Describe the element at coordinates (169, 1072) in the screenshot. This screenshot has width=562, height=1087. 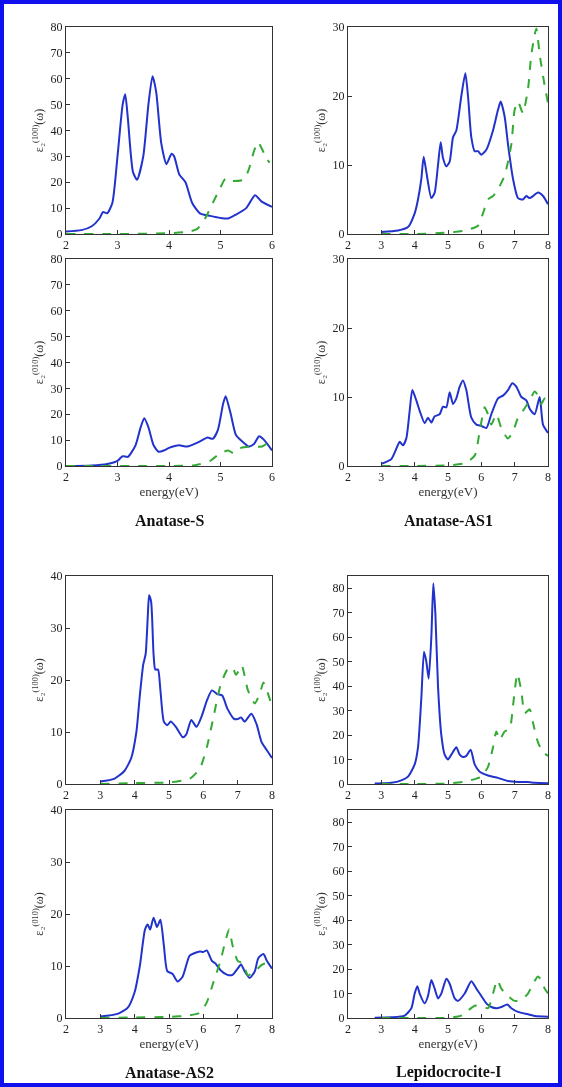
I see `text: Anatase-AS2` at that location.